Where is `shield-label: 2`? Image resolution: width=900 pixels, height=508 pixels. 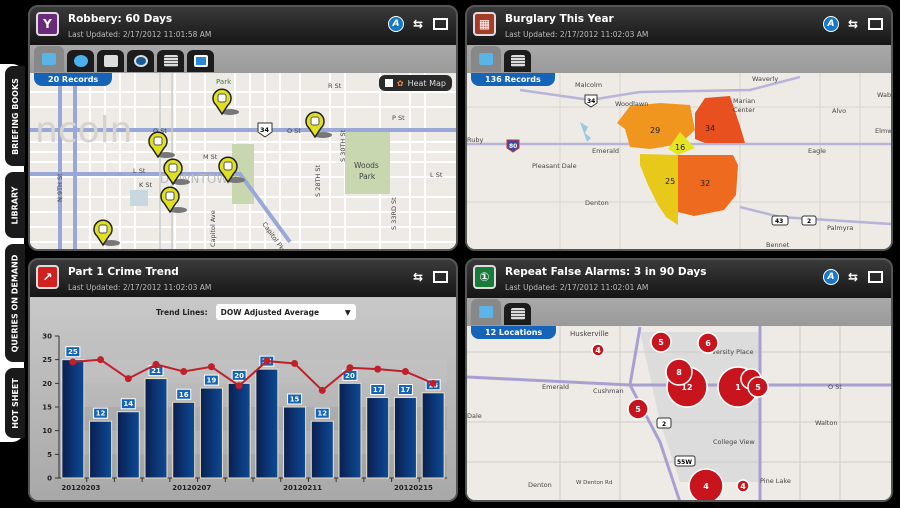
shield-label: 2 is located at coordinates (664, 424).